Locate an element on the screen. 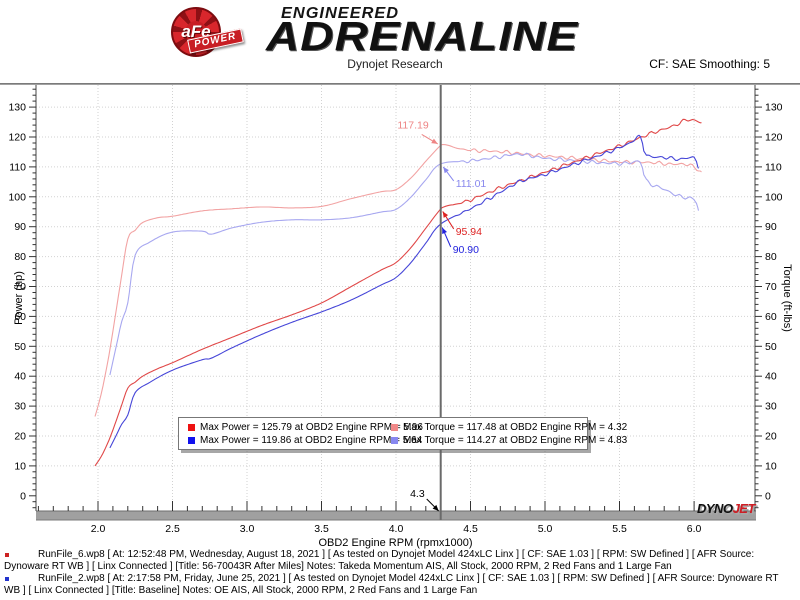  legend-swatch-torque-after is located at coordinates (394, 427).